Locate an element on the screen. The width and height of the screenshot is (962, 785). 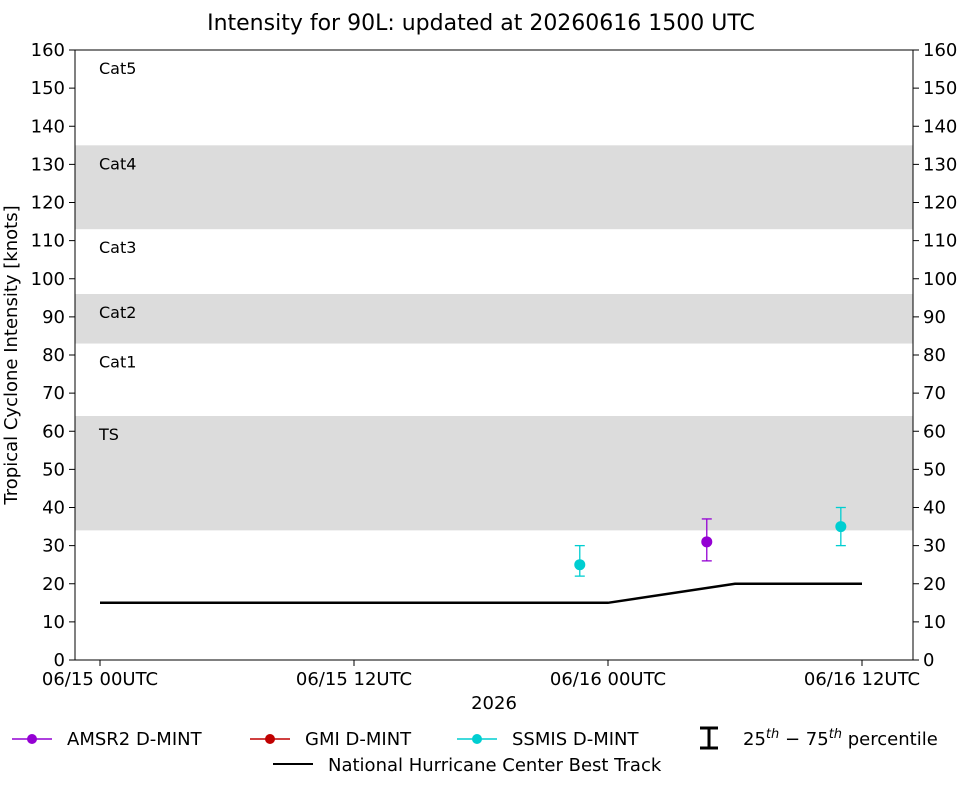
y-tick-label-left: 90 is located at coordinates (53, 317).